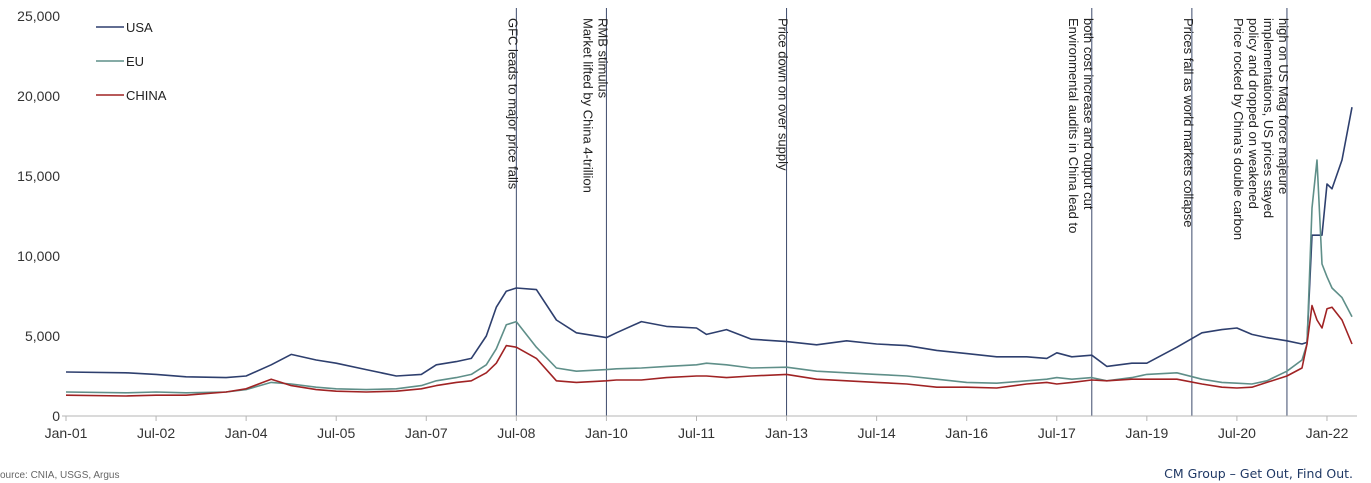 This screenshot has width=1371, height=483. Describe the element at coordinates (1238, 129) in the screenshot. I see `annotation-text: Price rocked by China's double carbon` at that location.